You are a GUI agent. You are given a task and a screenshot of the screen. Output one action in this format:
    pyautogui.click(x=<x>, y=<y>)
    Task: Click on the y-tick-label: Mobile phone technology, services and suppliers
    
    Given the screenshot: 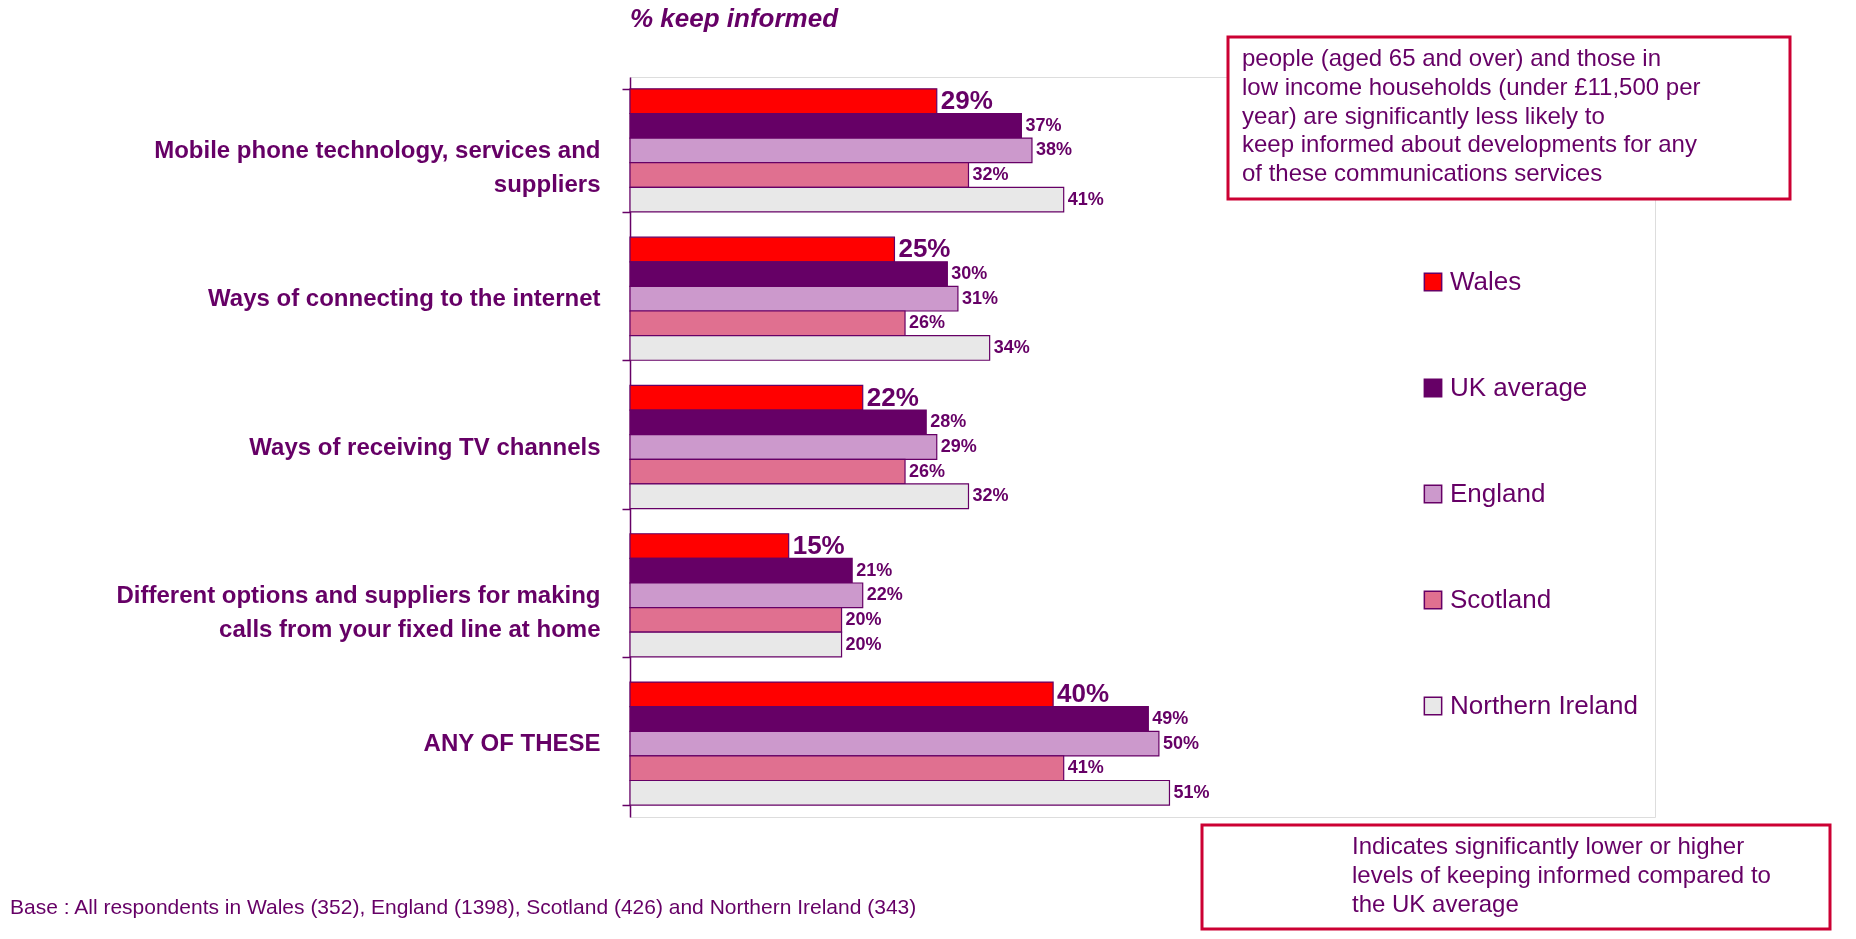 What is the action you would take?
    pyautogui.click(x=377, y=166)
    